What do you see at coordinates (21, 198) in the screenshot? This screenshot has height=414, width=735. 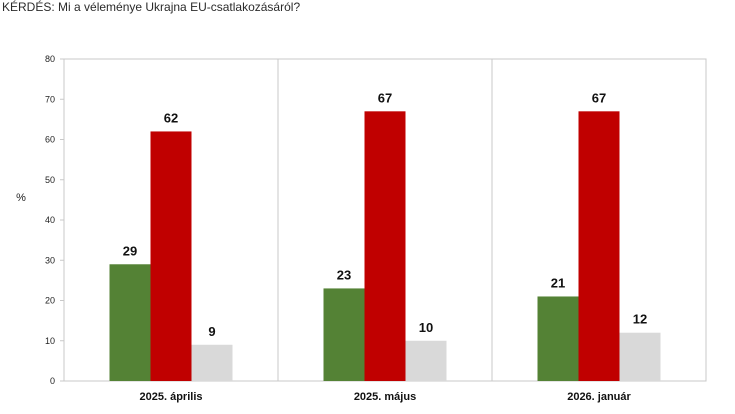 I see `y-axis-label: %` at bounding box center [21, 198].